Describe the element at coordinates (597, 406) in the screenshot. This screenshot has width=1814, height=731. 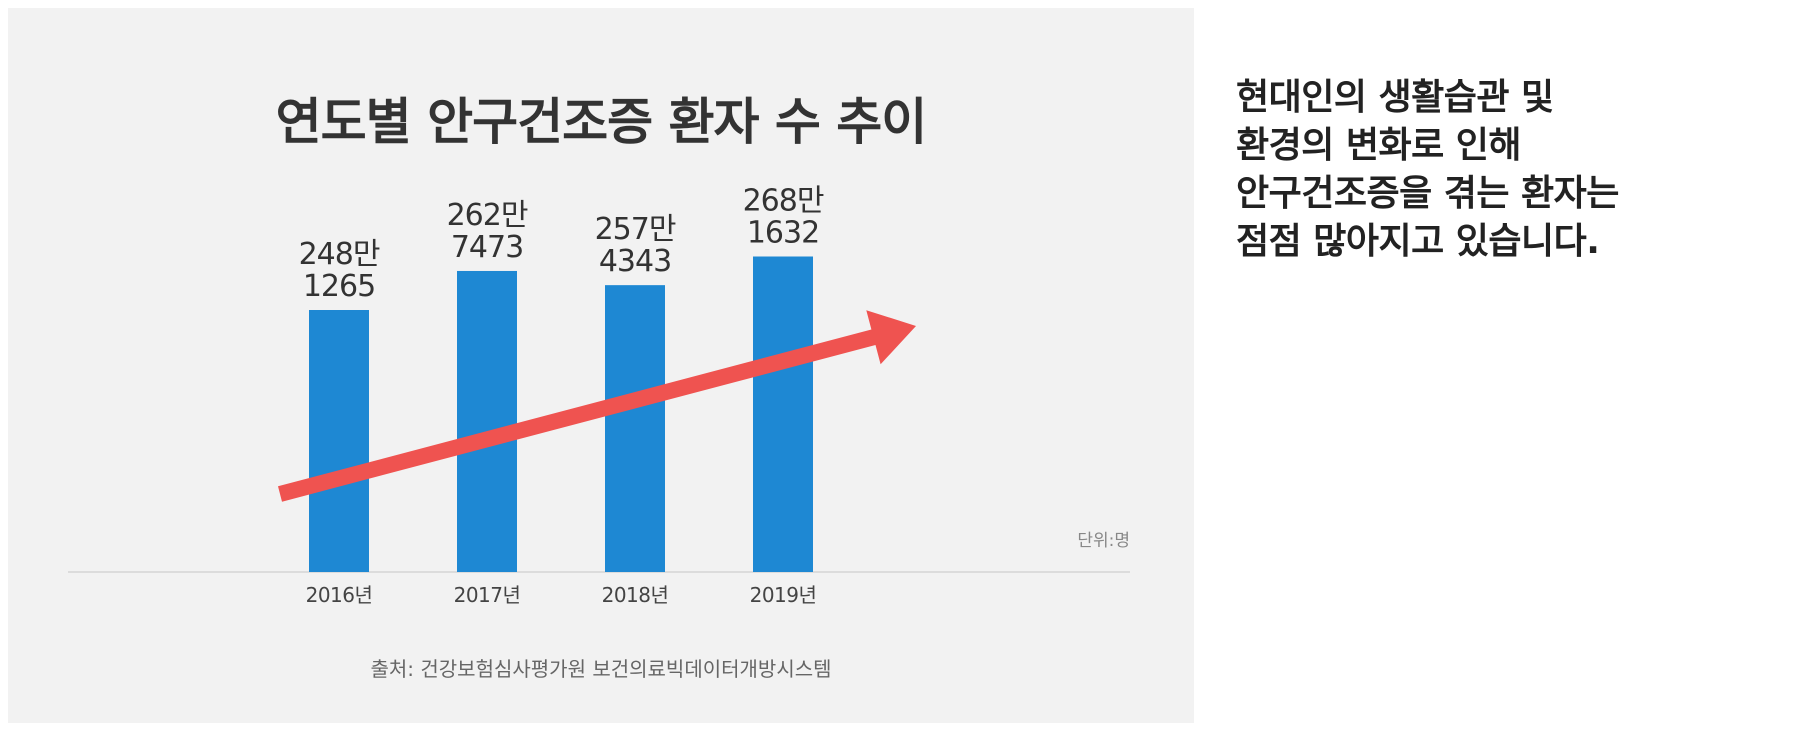
I see `trend-arrow` at that location.